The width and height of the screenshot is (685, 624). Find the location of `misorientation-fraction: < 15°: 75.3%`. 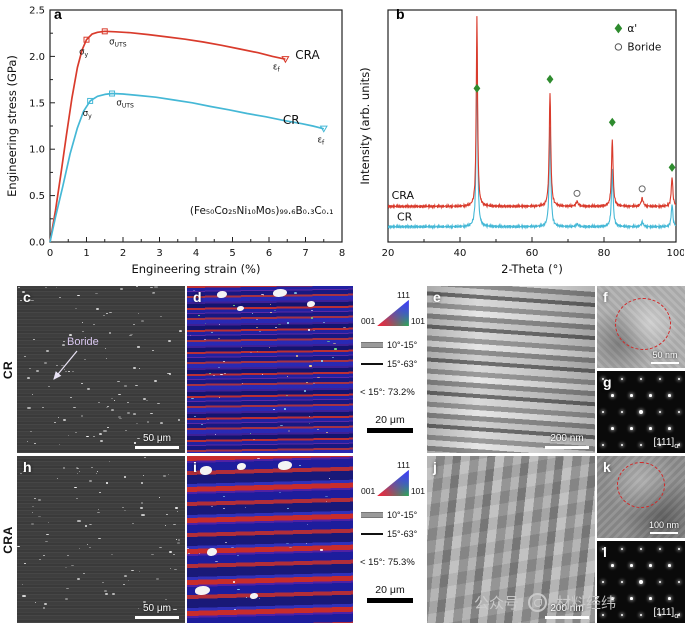

misorientation-fraction: < 15°: 75.3% is located at coordinates (387, 562).